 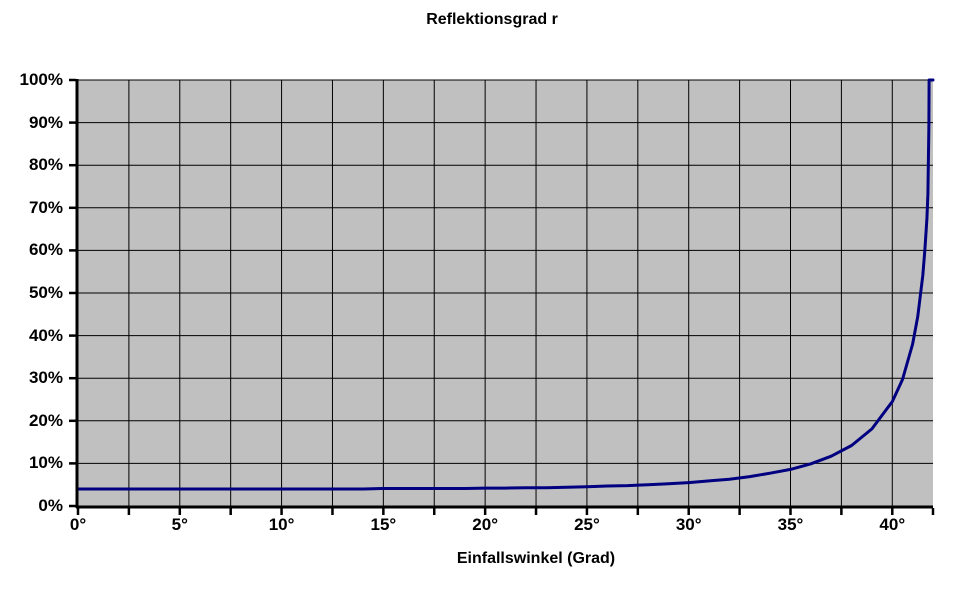 What do you see at coordinates (587, 524) in the screenshot?
I see `x-tick-label: 25°` at bounding box center [587, 524].